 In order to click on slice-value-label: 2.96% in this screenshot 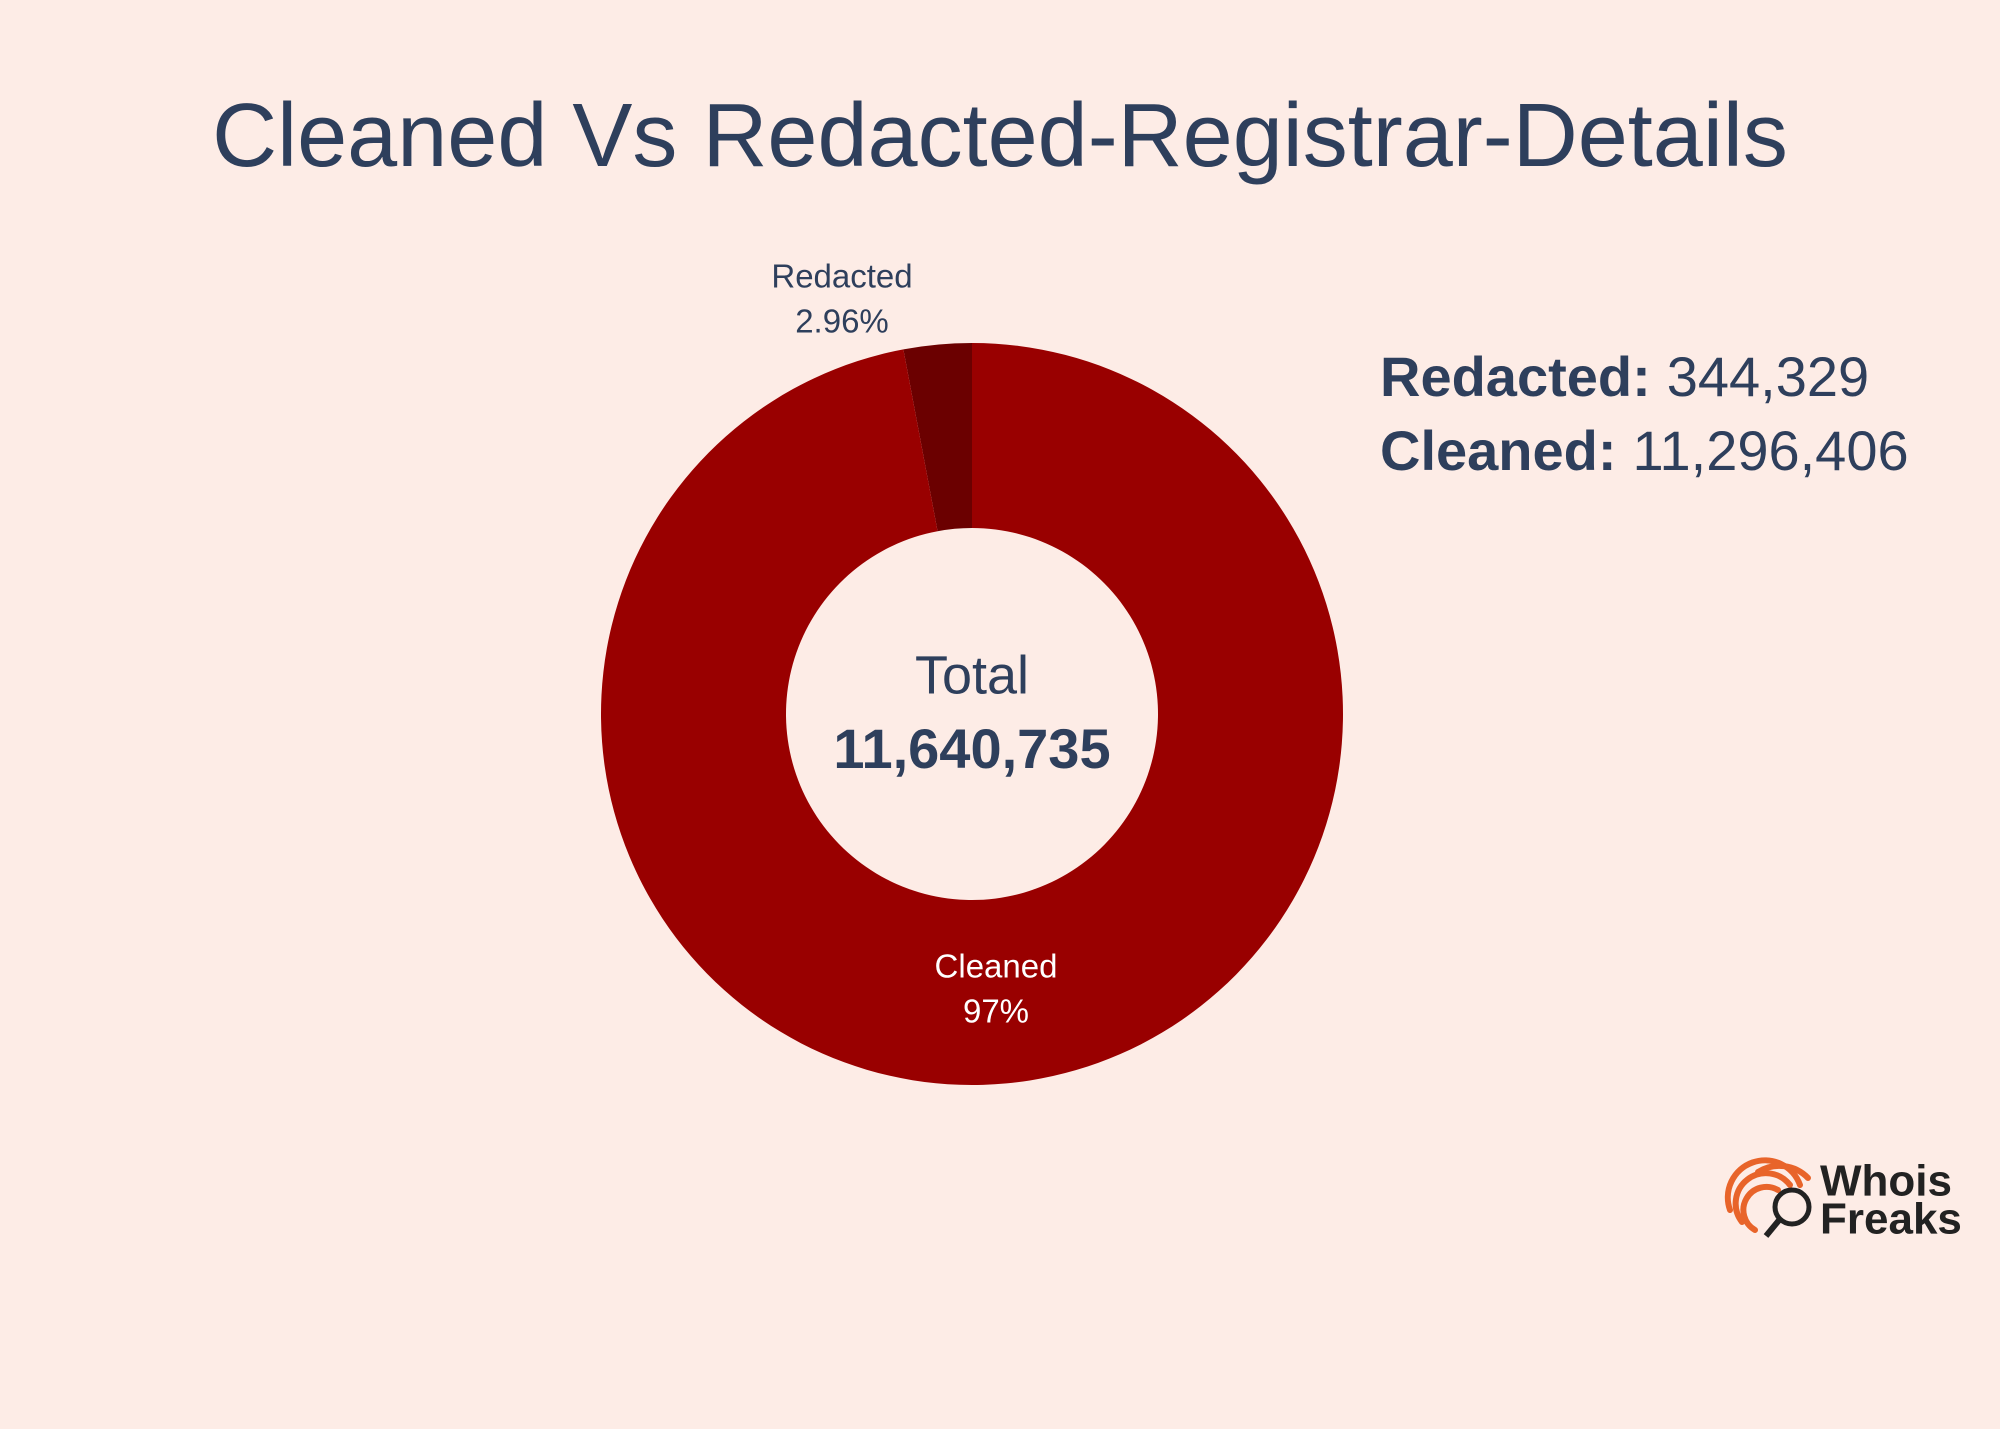, I will do `click(842, 321)`.